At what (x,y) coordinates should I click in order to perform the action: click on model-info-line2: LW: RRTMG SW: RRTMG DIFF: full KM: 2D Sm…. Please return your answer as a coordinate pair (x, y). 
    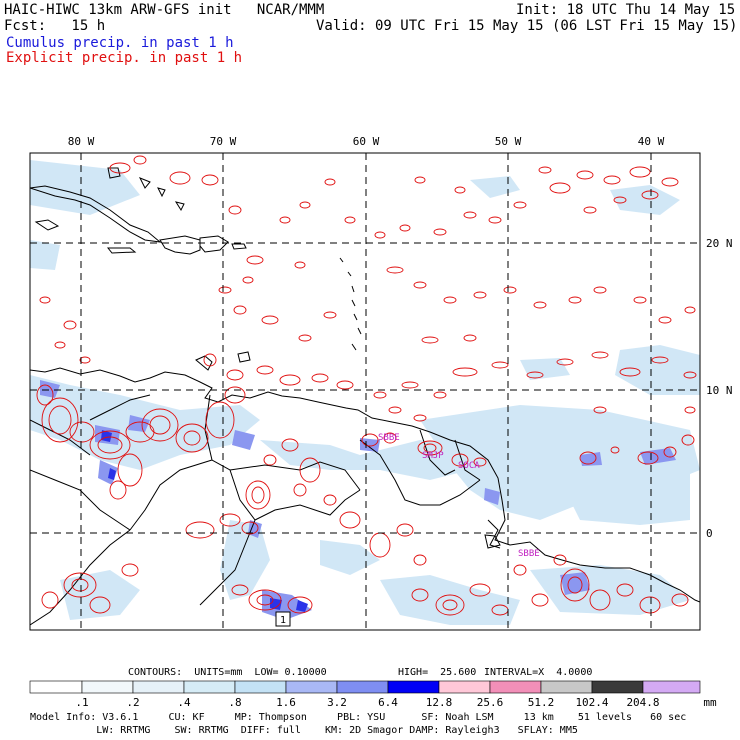
    Looking at the image, I should click on (304, 730).